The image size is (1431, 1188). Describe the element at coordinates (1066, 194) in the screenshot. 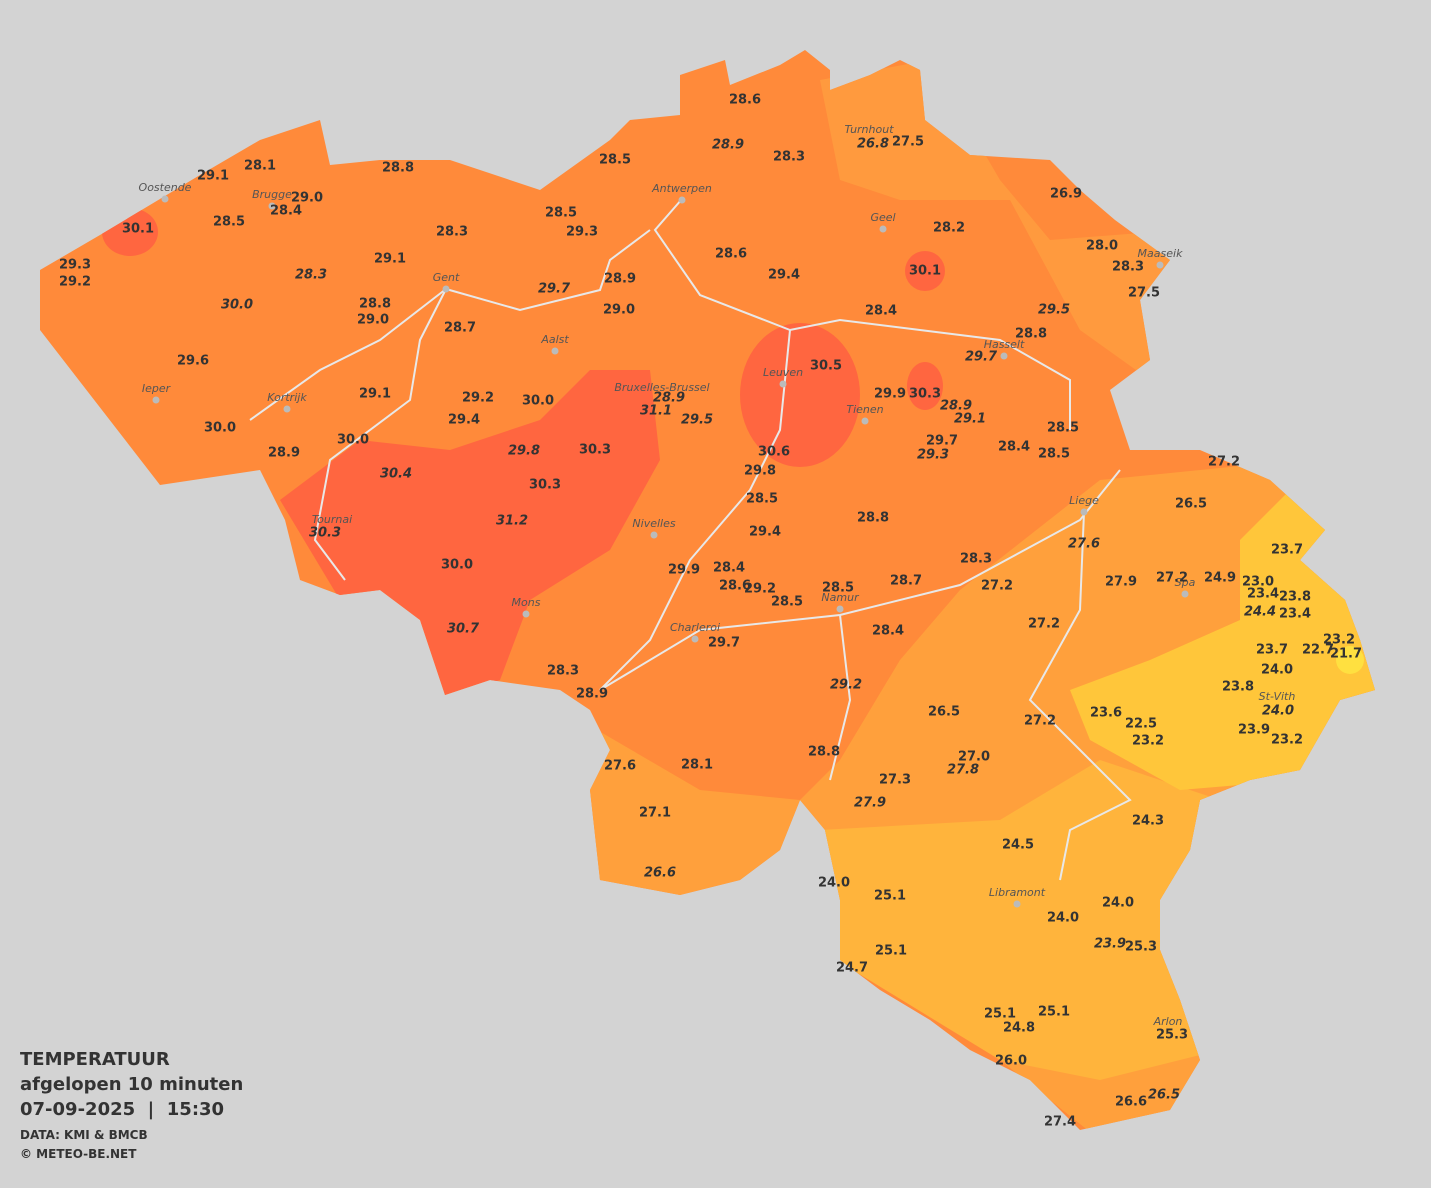

I see `temperature-label: 26.9` at that location.